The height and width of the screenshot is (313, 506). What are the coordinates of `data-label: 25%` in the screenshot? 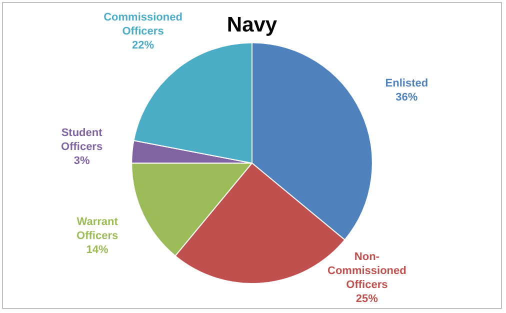 It's located at (367, 299).